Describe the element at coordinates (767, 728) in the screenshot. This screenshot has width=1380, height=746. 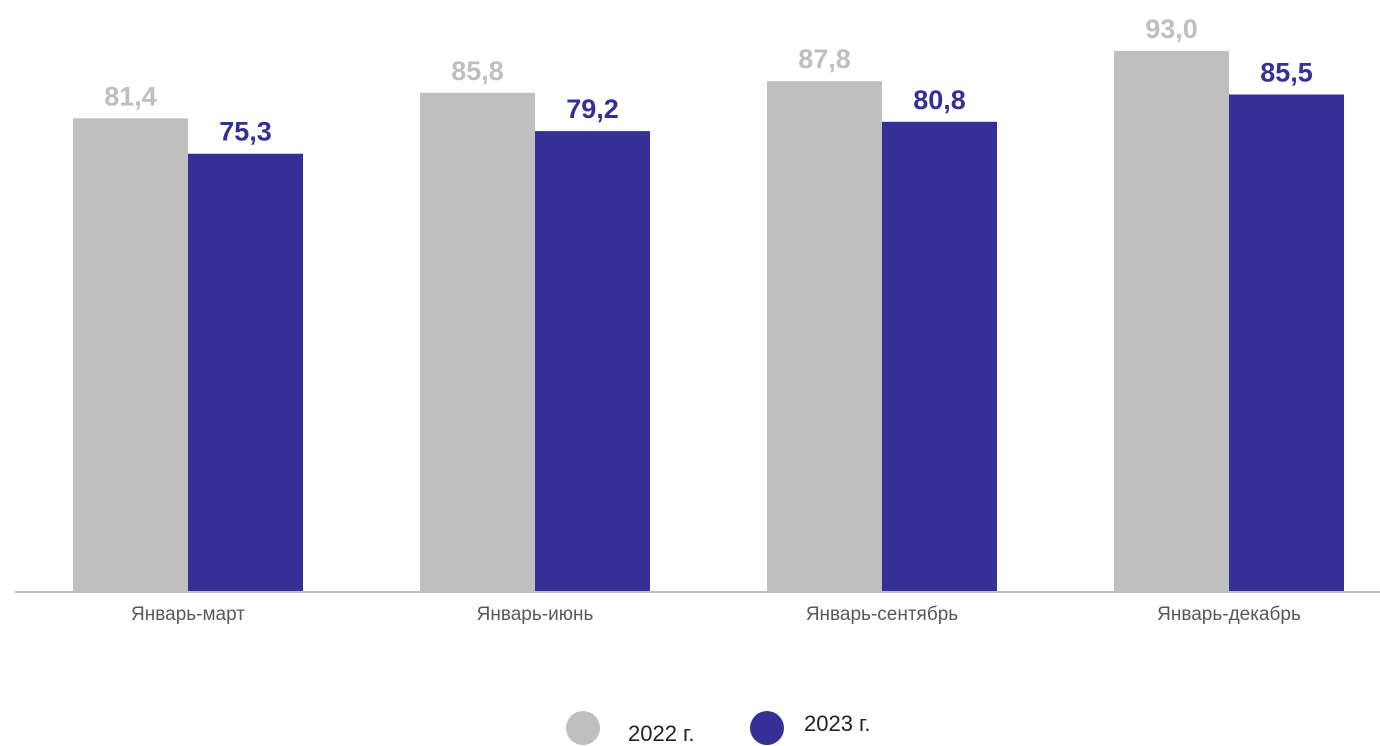
I see `legend-swatch-2023` at that location.